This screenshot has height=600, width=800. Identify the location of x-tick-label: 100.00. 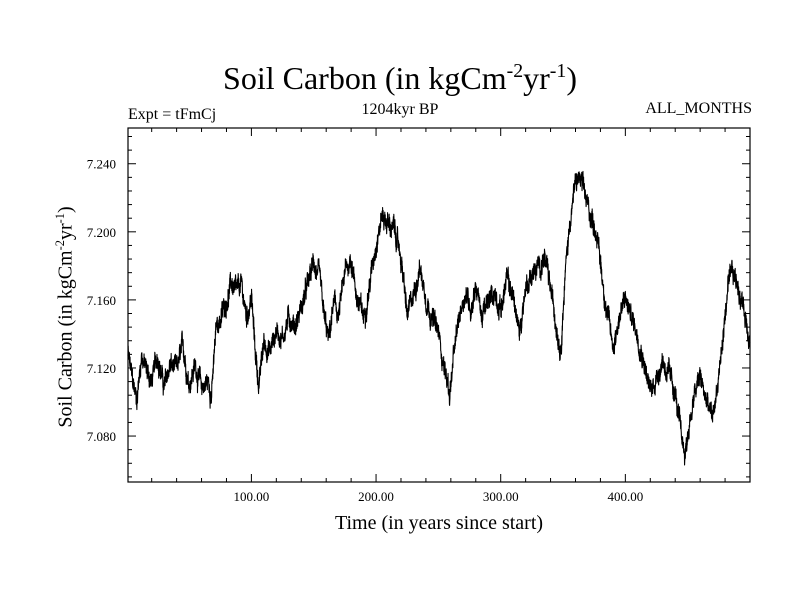
(252, 496).